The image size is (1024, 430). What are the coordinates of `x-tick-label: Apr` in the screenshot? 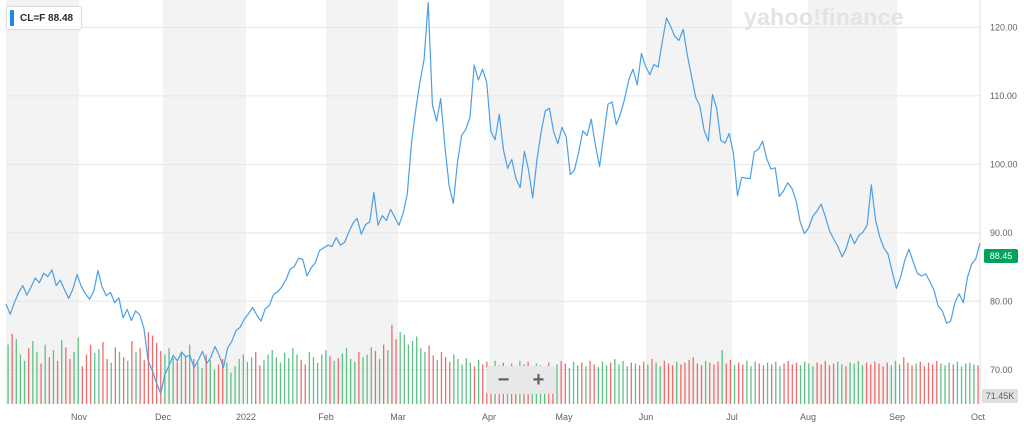 It's located at (489, 417).